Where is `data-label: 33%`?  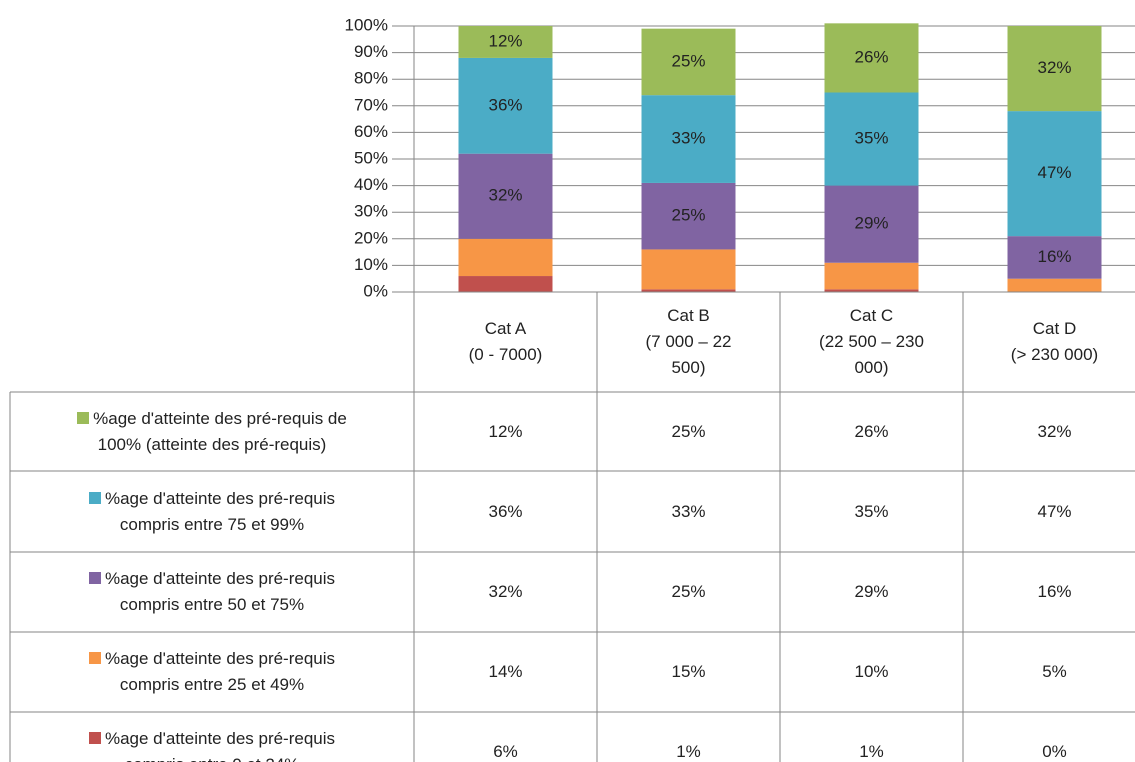 data-label: 33% is located at coordinates (688, 138).